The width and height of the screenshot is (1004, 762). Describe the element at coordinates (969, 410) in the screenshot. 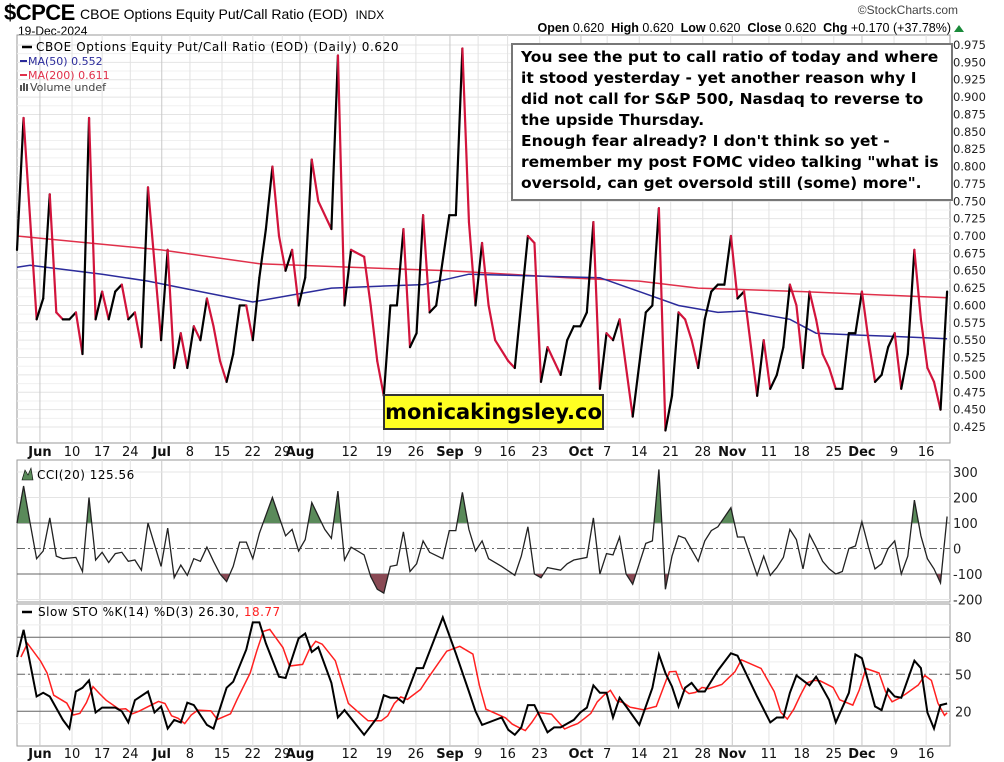

I see `y-tick-label: 0.450` at that location.